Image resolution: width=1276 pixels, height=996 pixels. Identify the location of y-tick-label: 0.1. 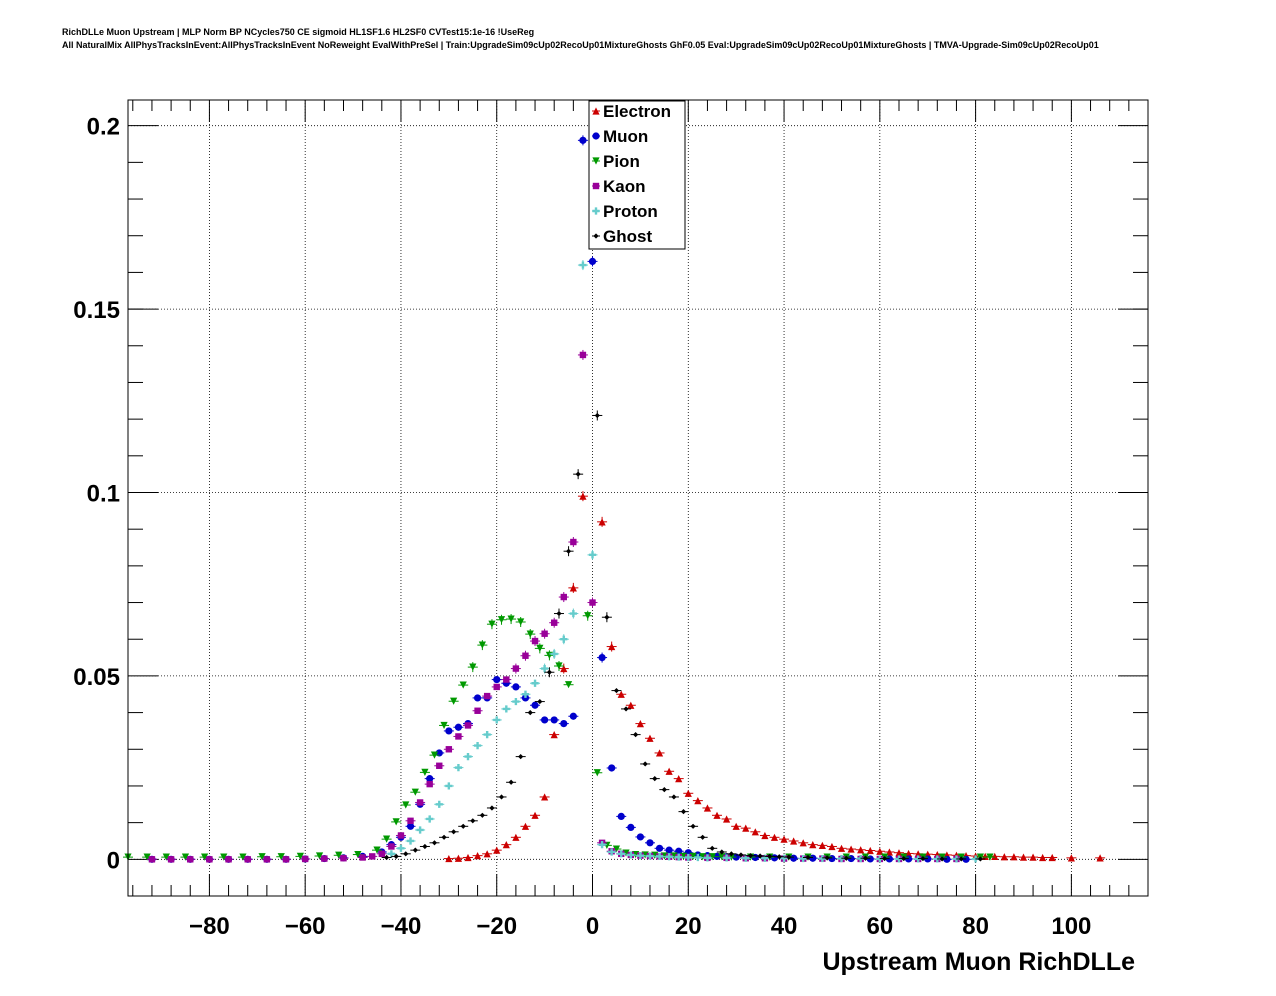
(103, 493).